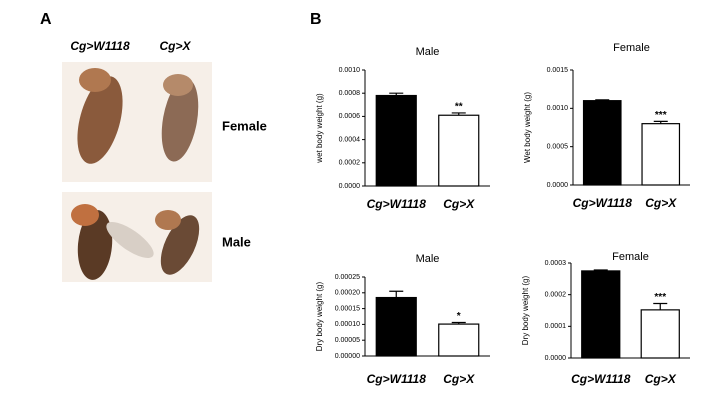  Describe the element at coordinates (459, 316) in the screenshot. I see `significance: *` at that location.